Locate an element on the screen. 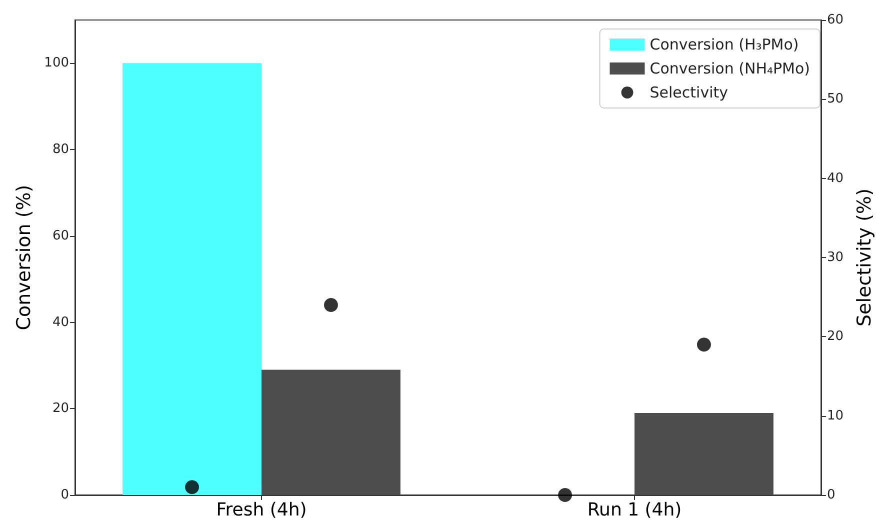 This screenshot has height=524, width=882. y-tick-label: 60 is located at coordinates (60, 236).